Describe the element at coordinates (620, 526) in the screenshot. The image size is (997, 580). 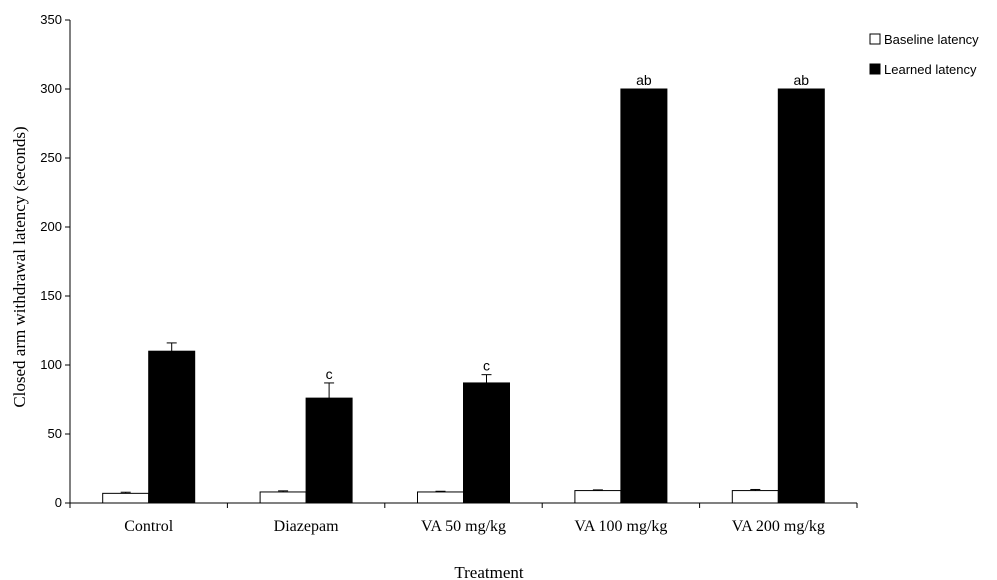
I see `x-tick-label: VA 100 mg/kg` at that location.